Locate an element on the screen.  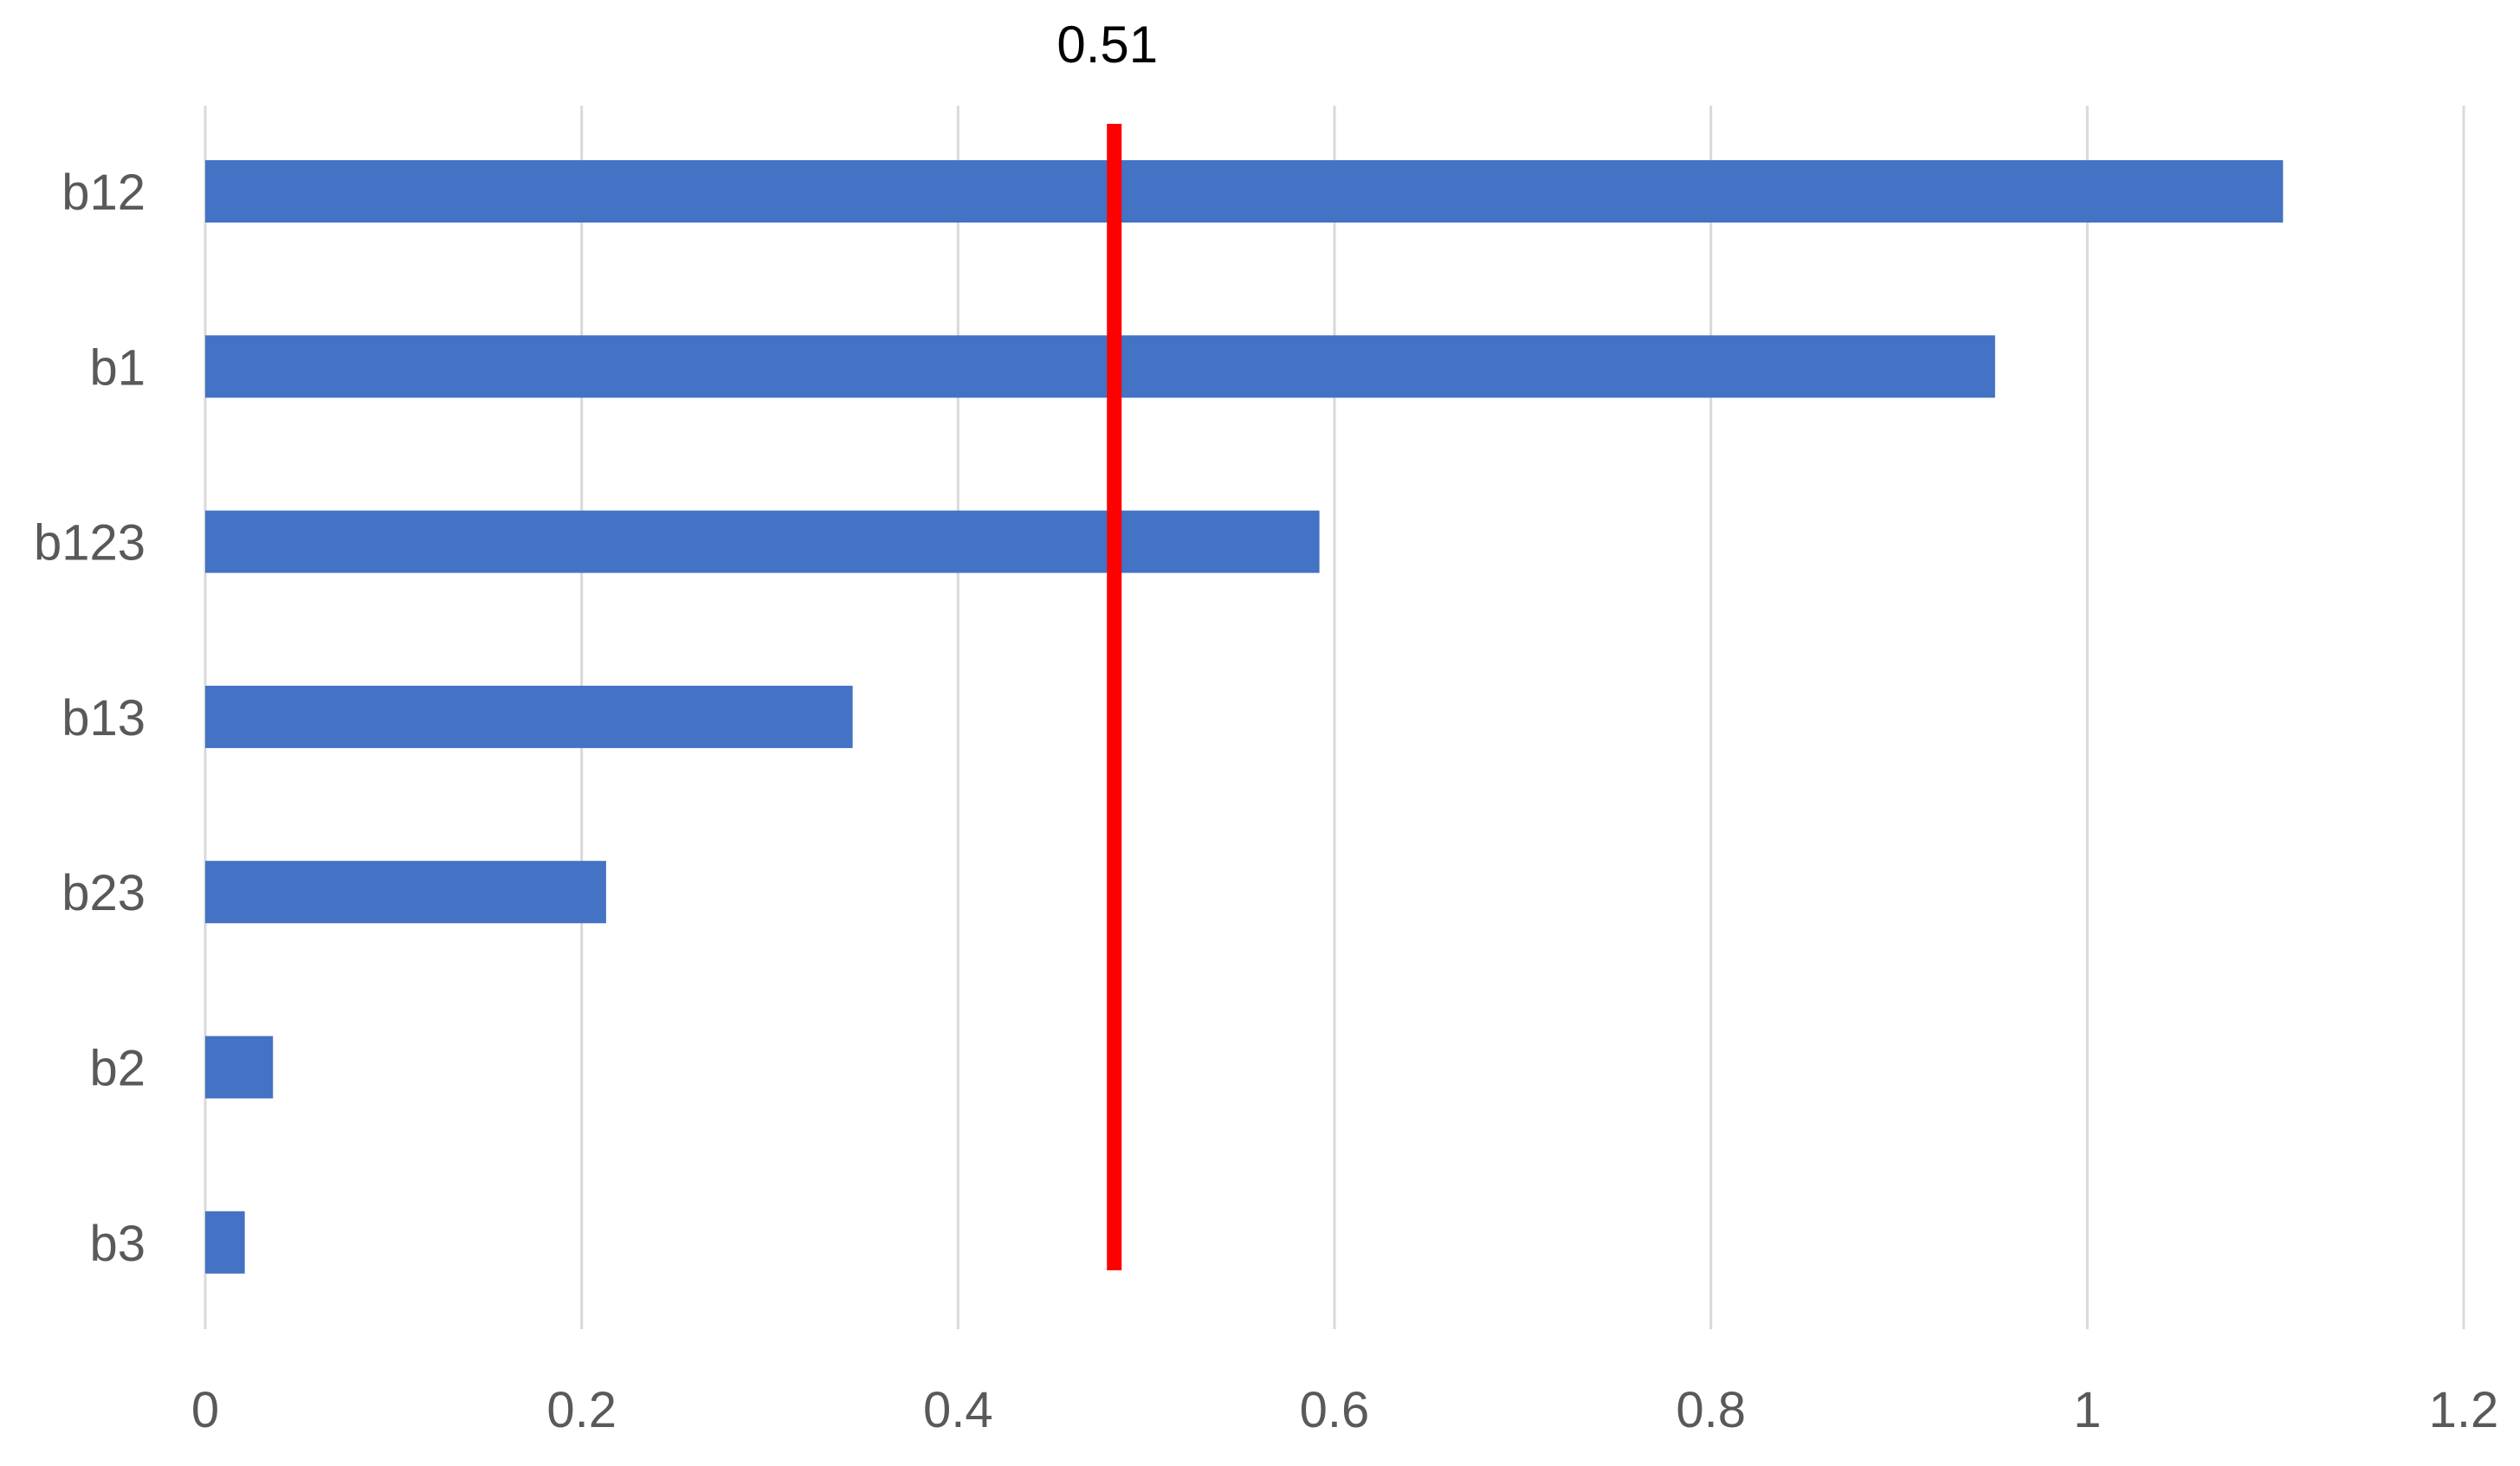
y-tick-label-b13: b13 is located at coordinates (103, 718).